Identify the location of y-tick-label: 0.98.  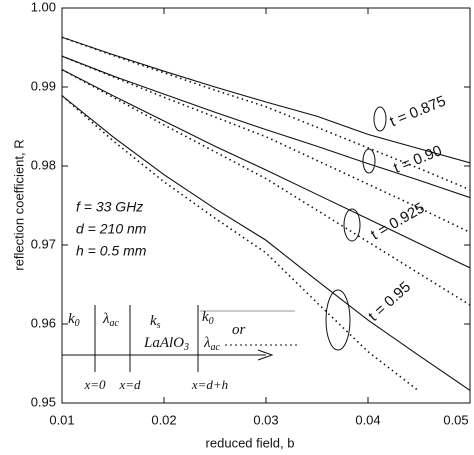
(43, 164).